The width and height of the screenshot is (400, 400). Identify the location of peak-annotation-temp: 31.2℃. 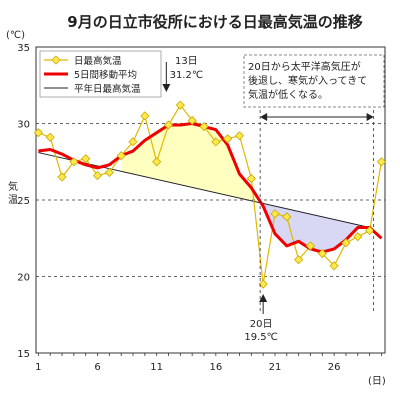
(187, 75).